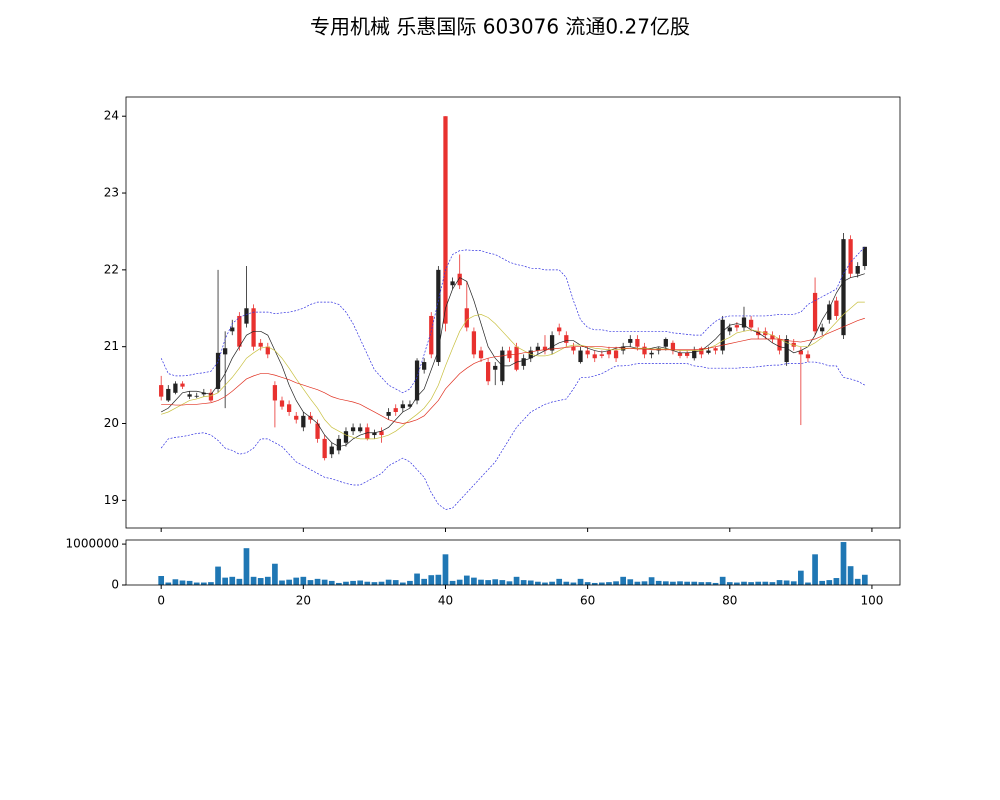 The image size is (1000, 800). Describe the element at coordinates (115, 585) in the screenshot. I see `y-tick-label: 0` at that location.